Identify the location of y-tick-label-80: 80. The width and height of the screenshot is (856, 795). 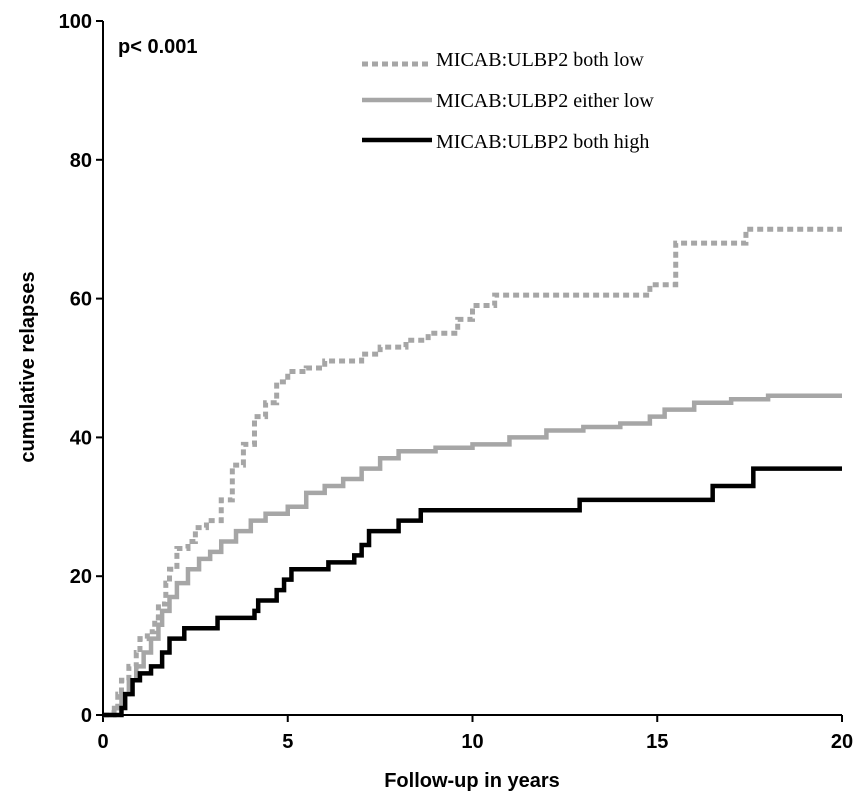
(81, 161).